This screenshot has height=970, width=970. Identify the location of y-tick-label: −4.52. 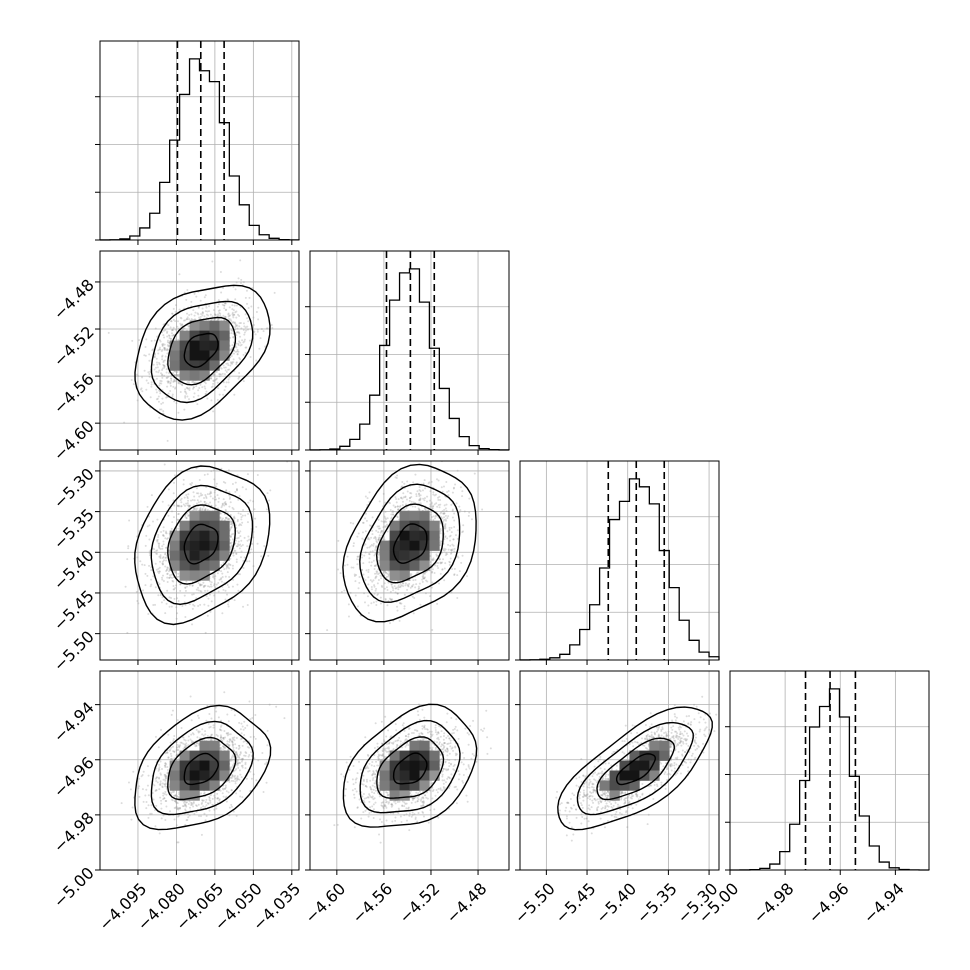
(74, 346).